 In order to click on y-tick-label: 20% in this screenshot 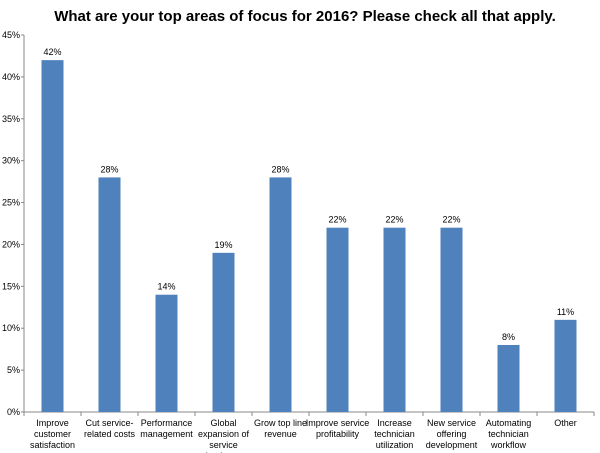, I will do `click(11, 244)`.